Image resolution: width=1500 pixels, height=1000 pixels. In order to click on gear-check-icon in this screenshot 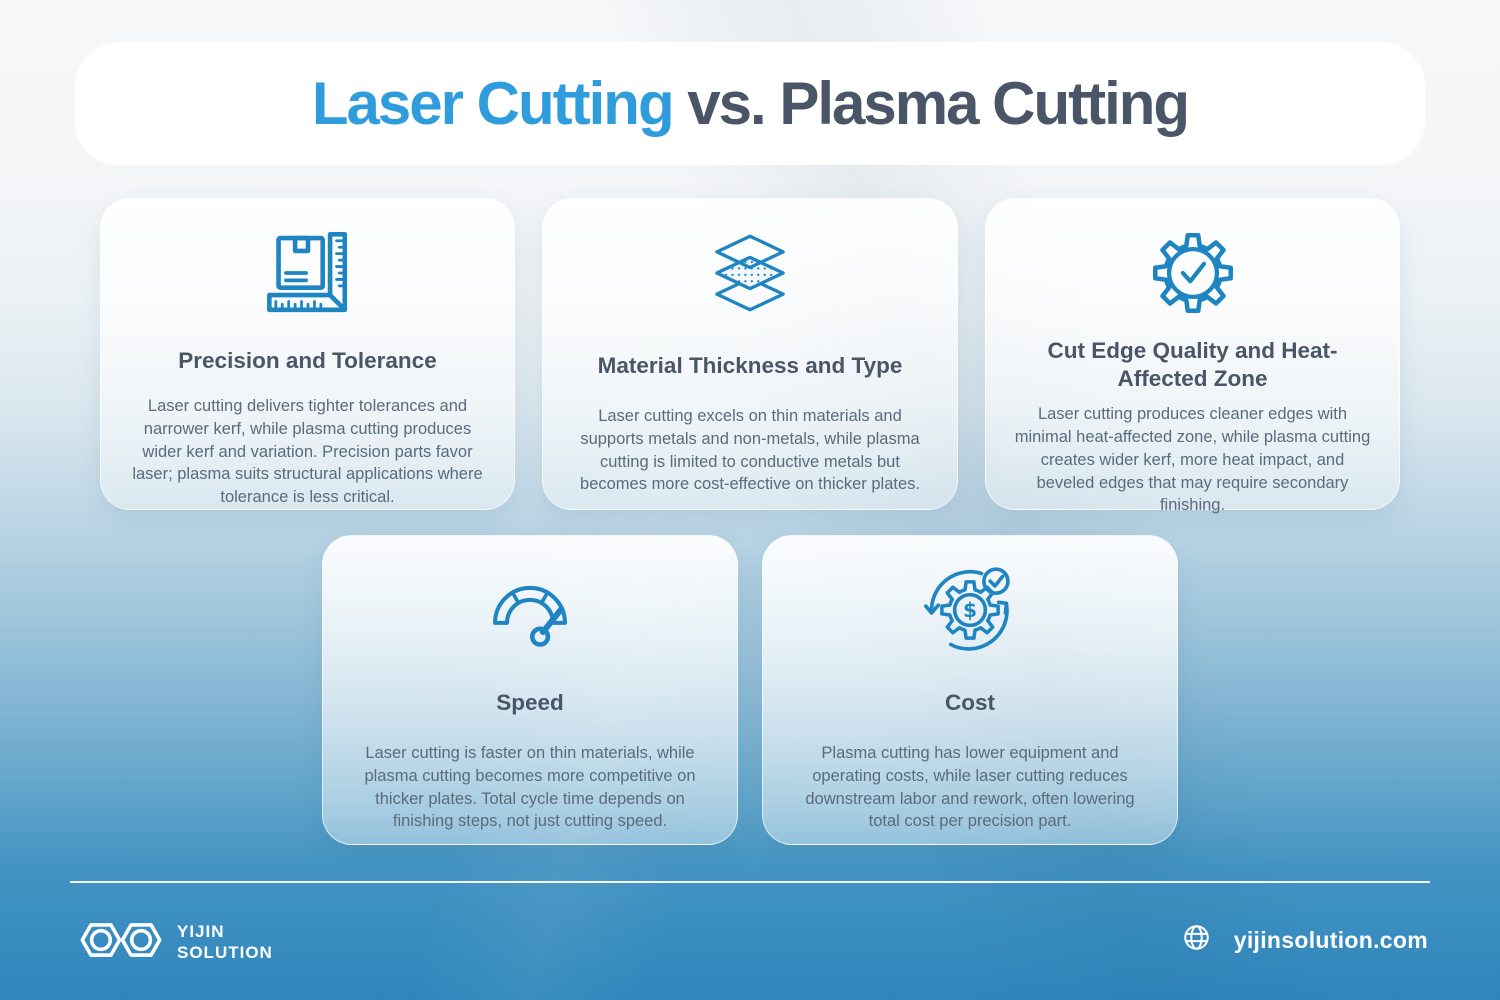, I will do `click(1193, 273)`.